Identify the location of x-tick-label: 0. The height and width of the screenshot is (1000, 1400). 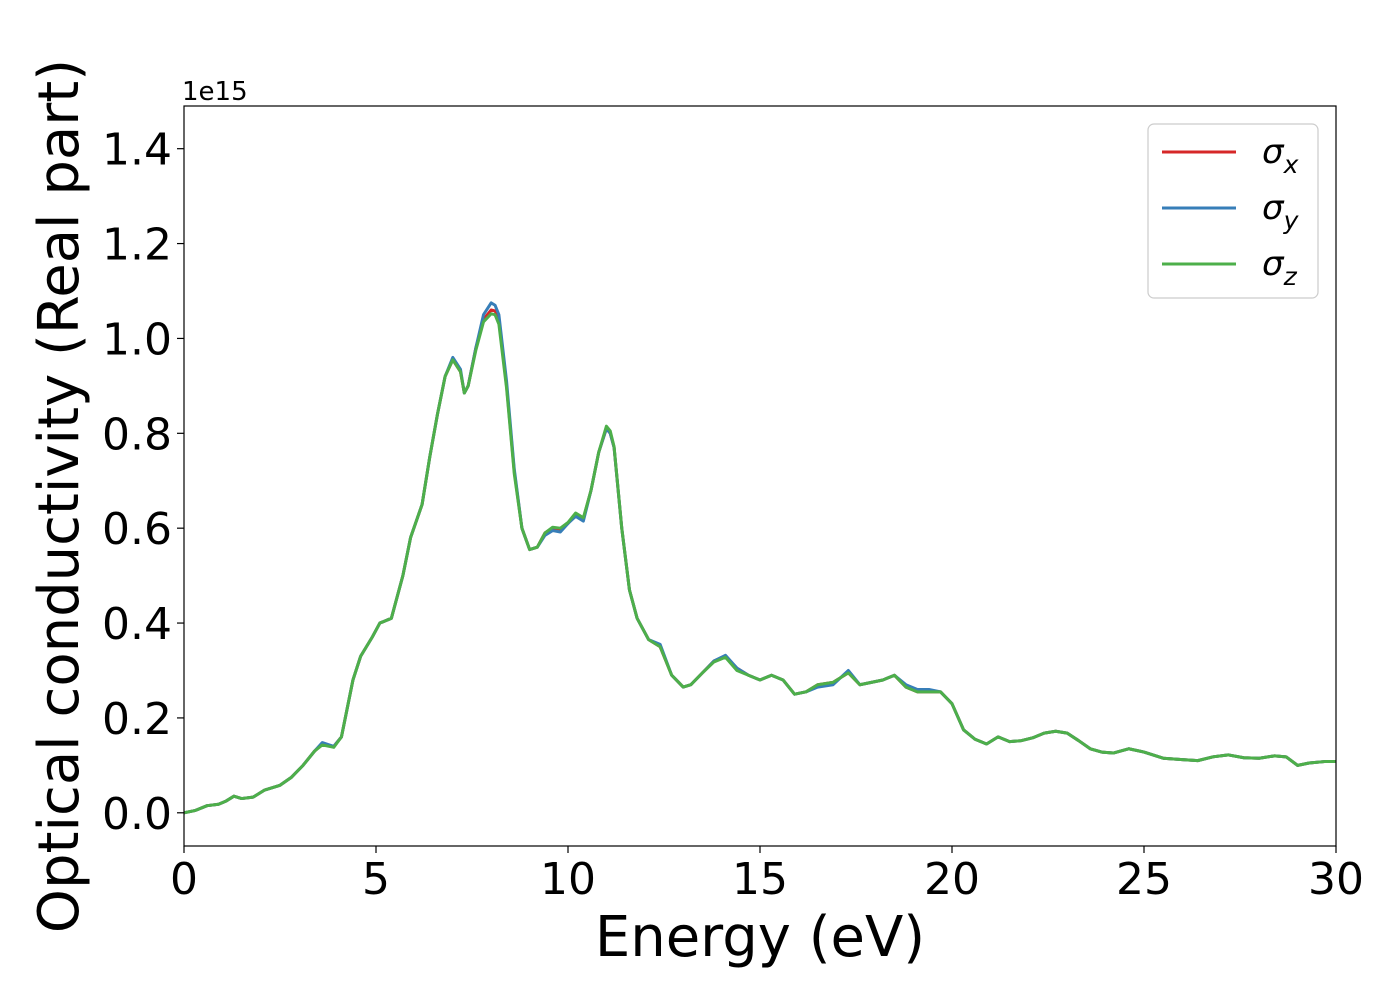
(184, 879).